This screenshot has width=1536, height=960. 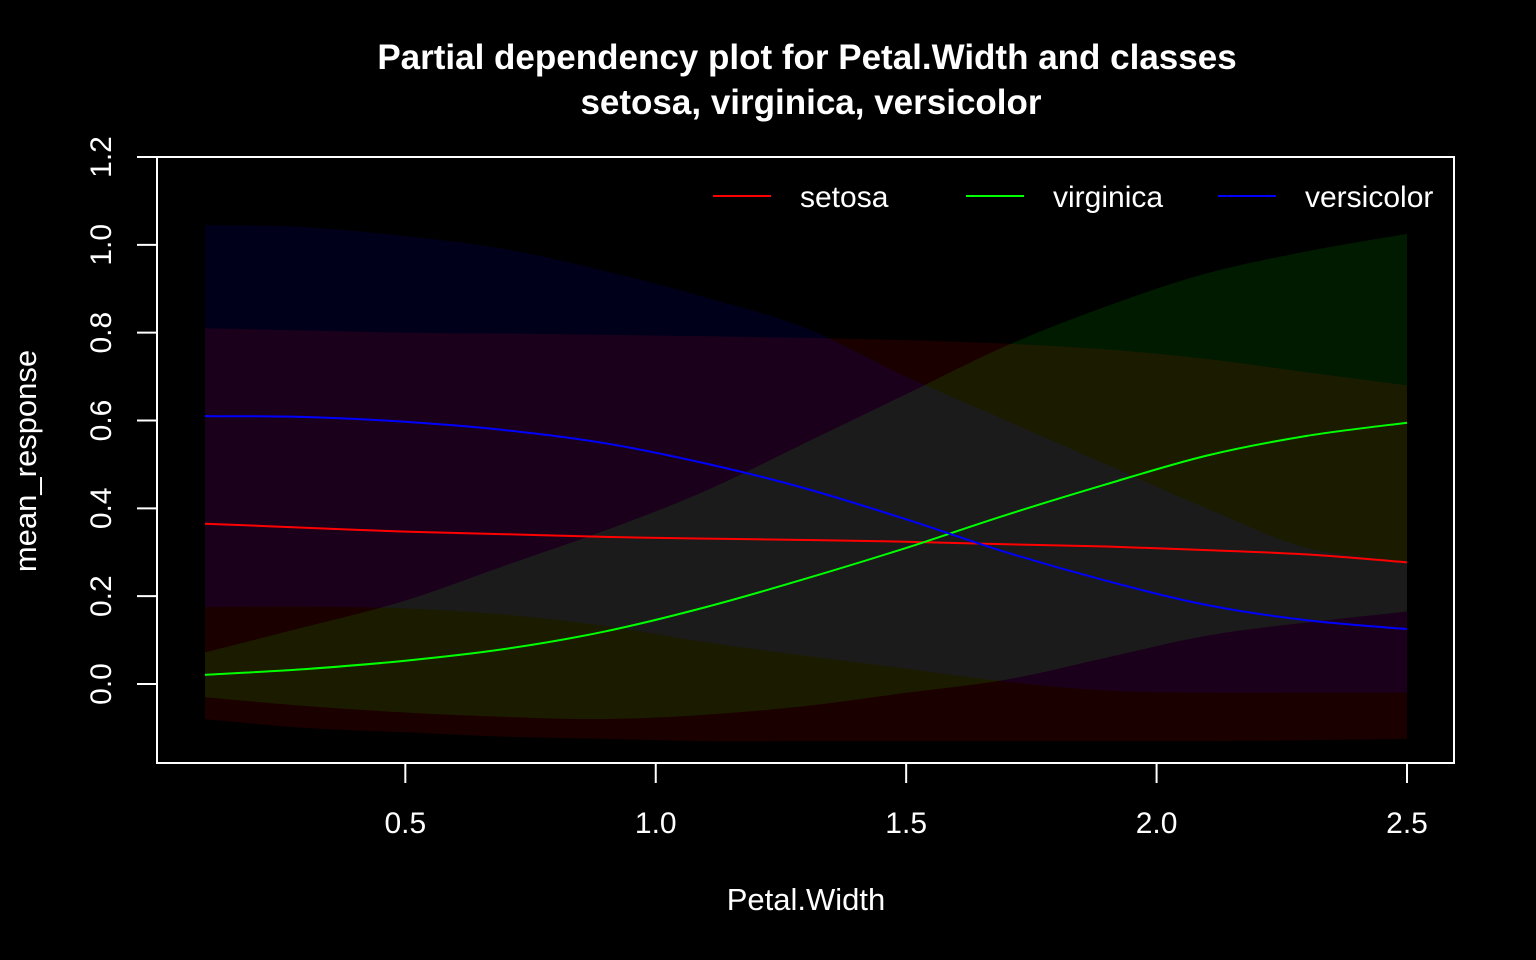 I want to click on legend: setosa virginica versicolor, so click(x=1073, y=197).